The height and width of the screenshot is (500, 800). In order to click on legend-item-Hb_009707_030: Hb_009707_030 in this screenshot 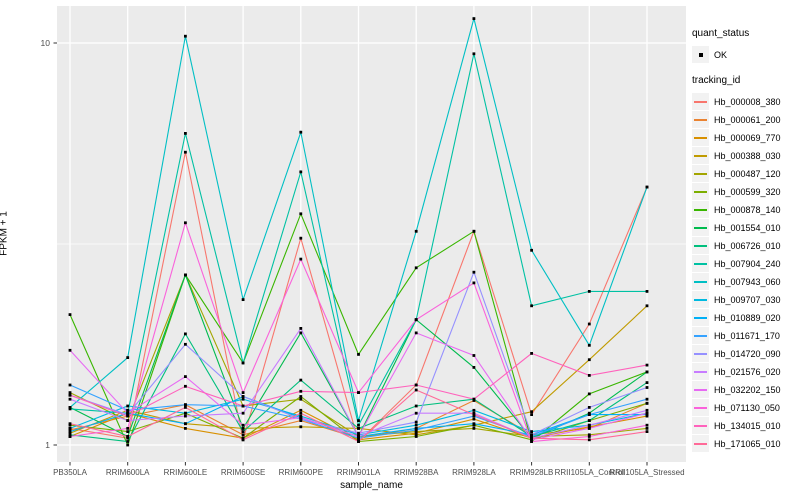, I will do `click(745, 299)`.